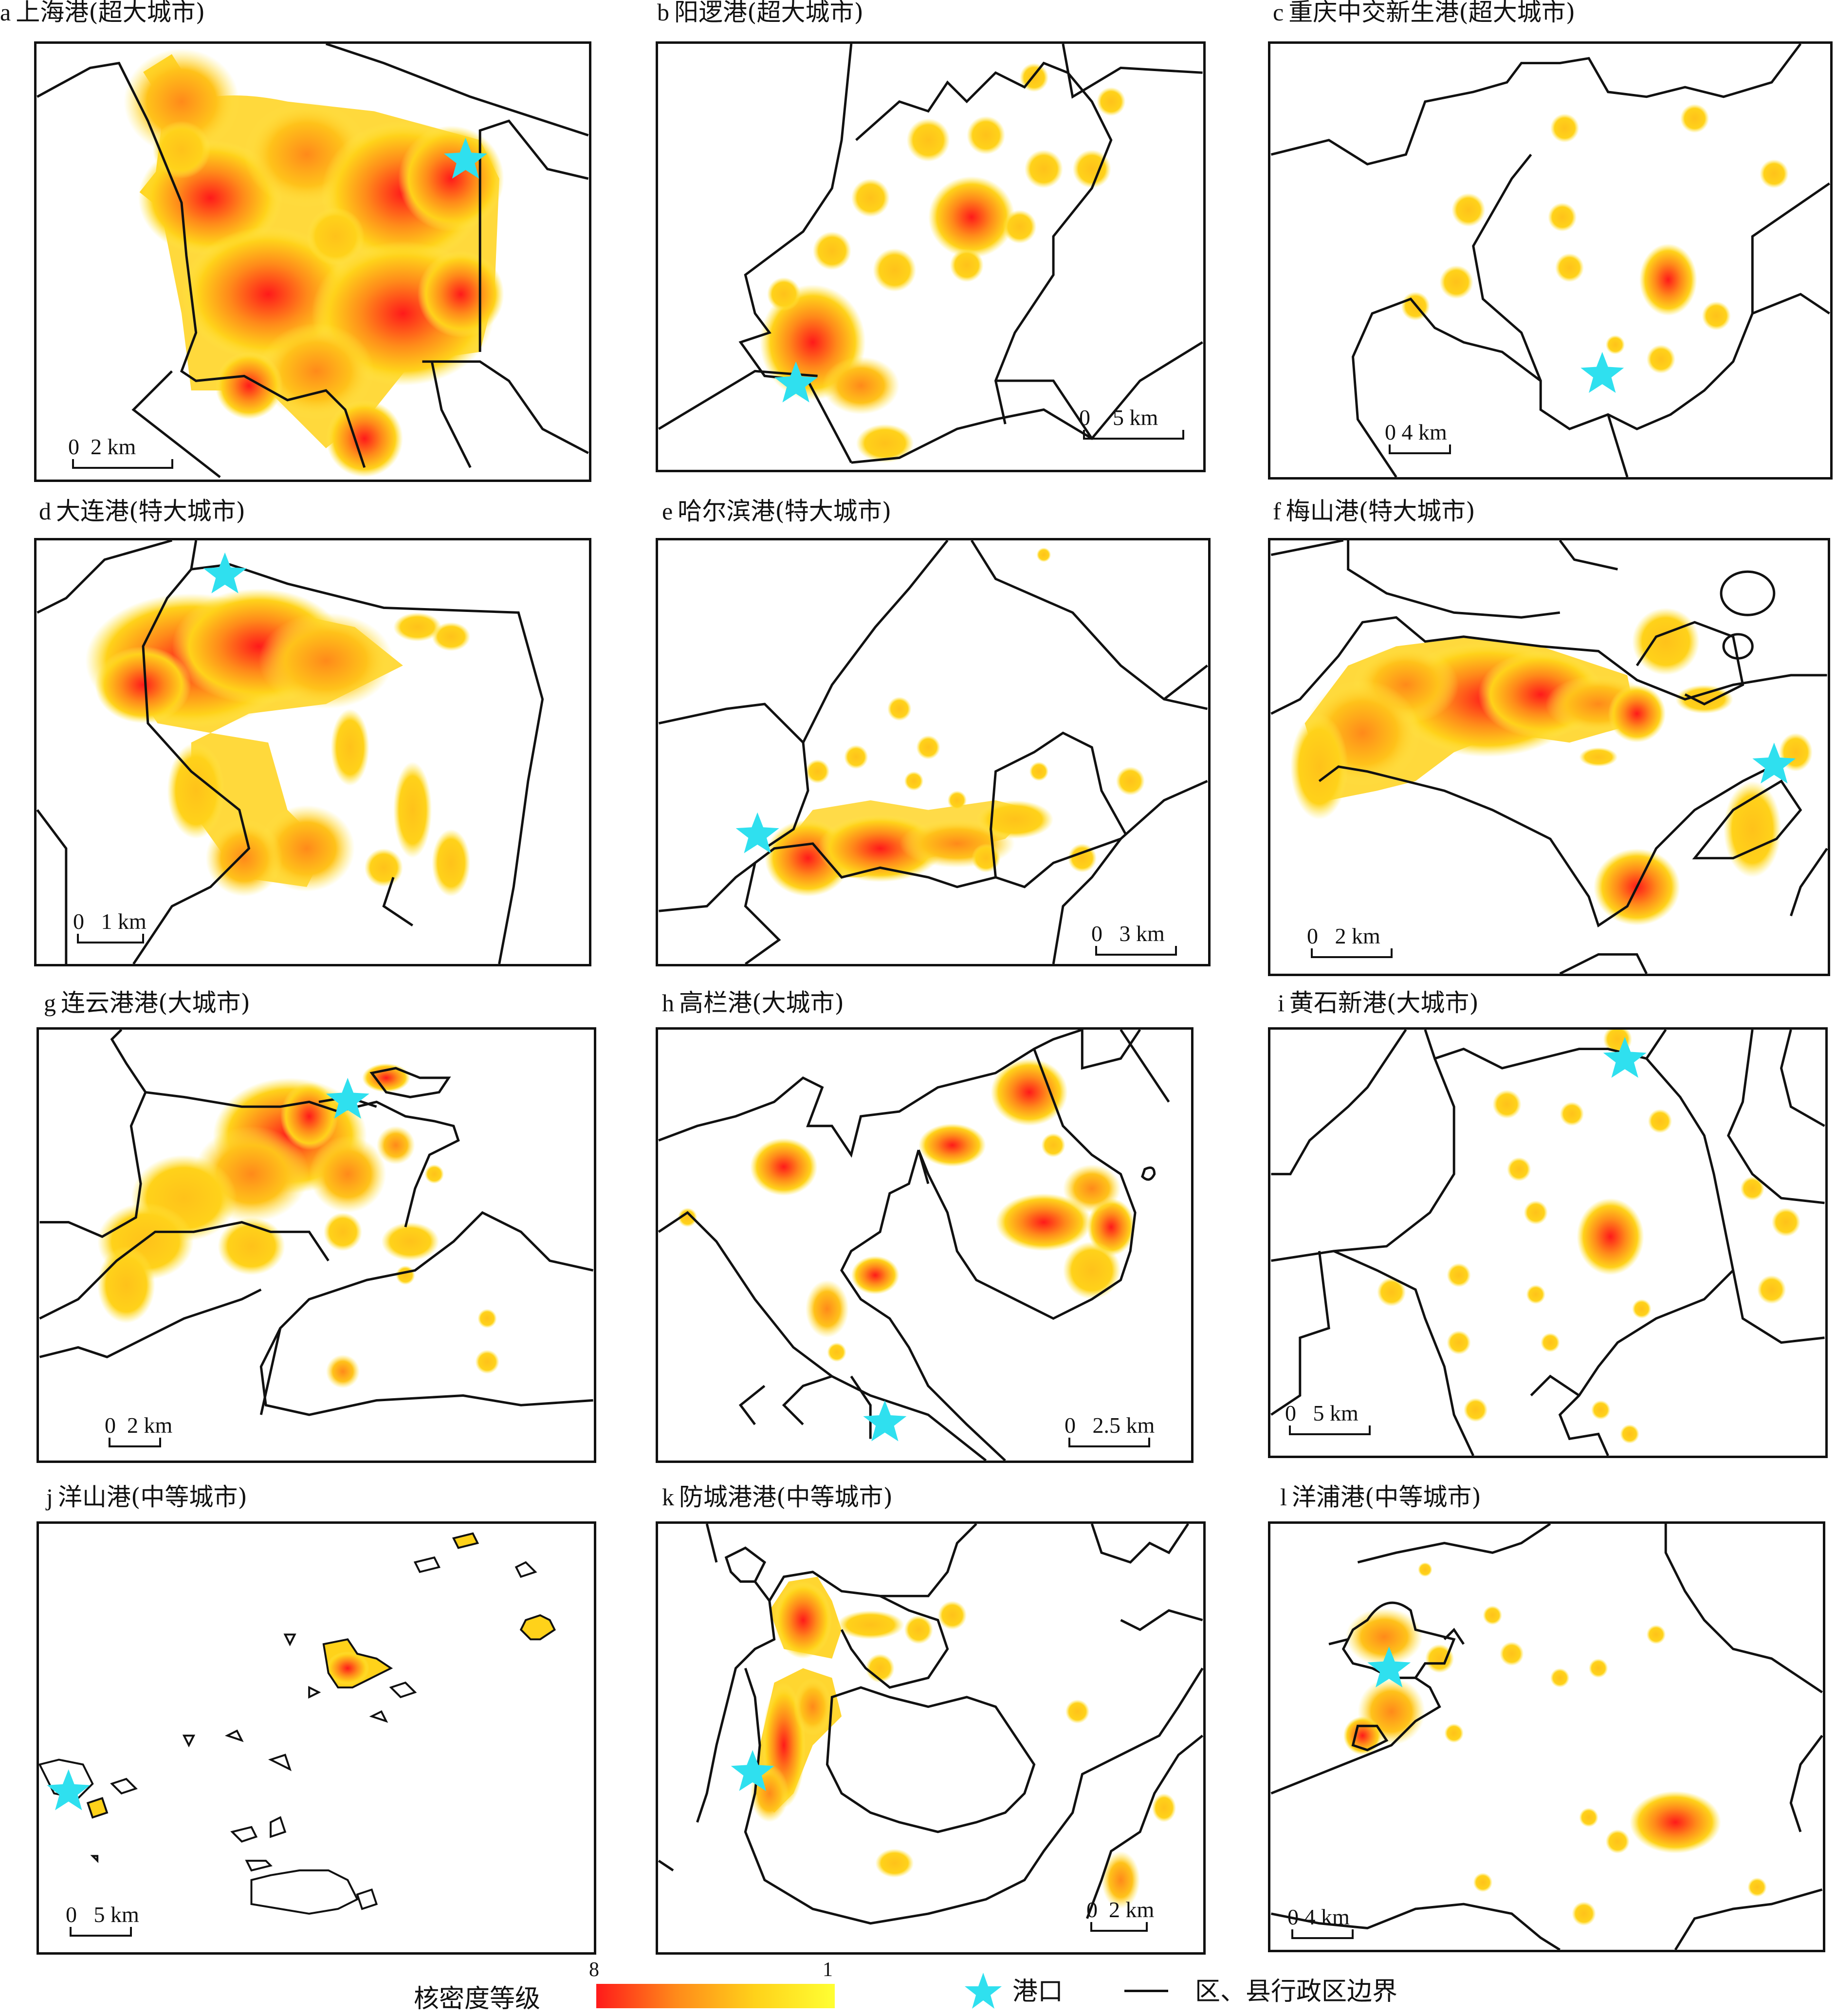 Image resolution: width=1836 pixels, height=2016 pixels. I want to click on panel-letter: j, so click(49, 1497).